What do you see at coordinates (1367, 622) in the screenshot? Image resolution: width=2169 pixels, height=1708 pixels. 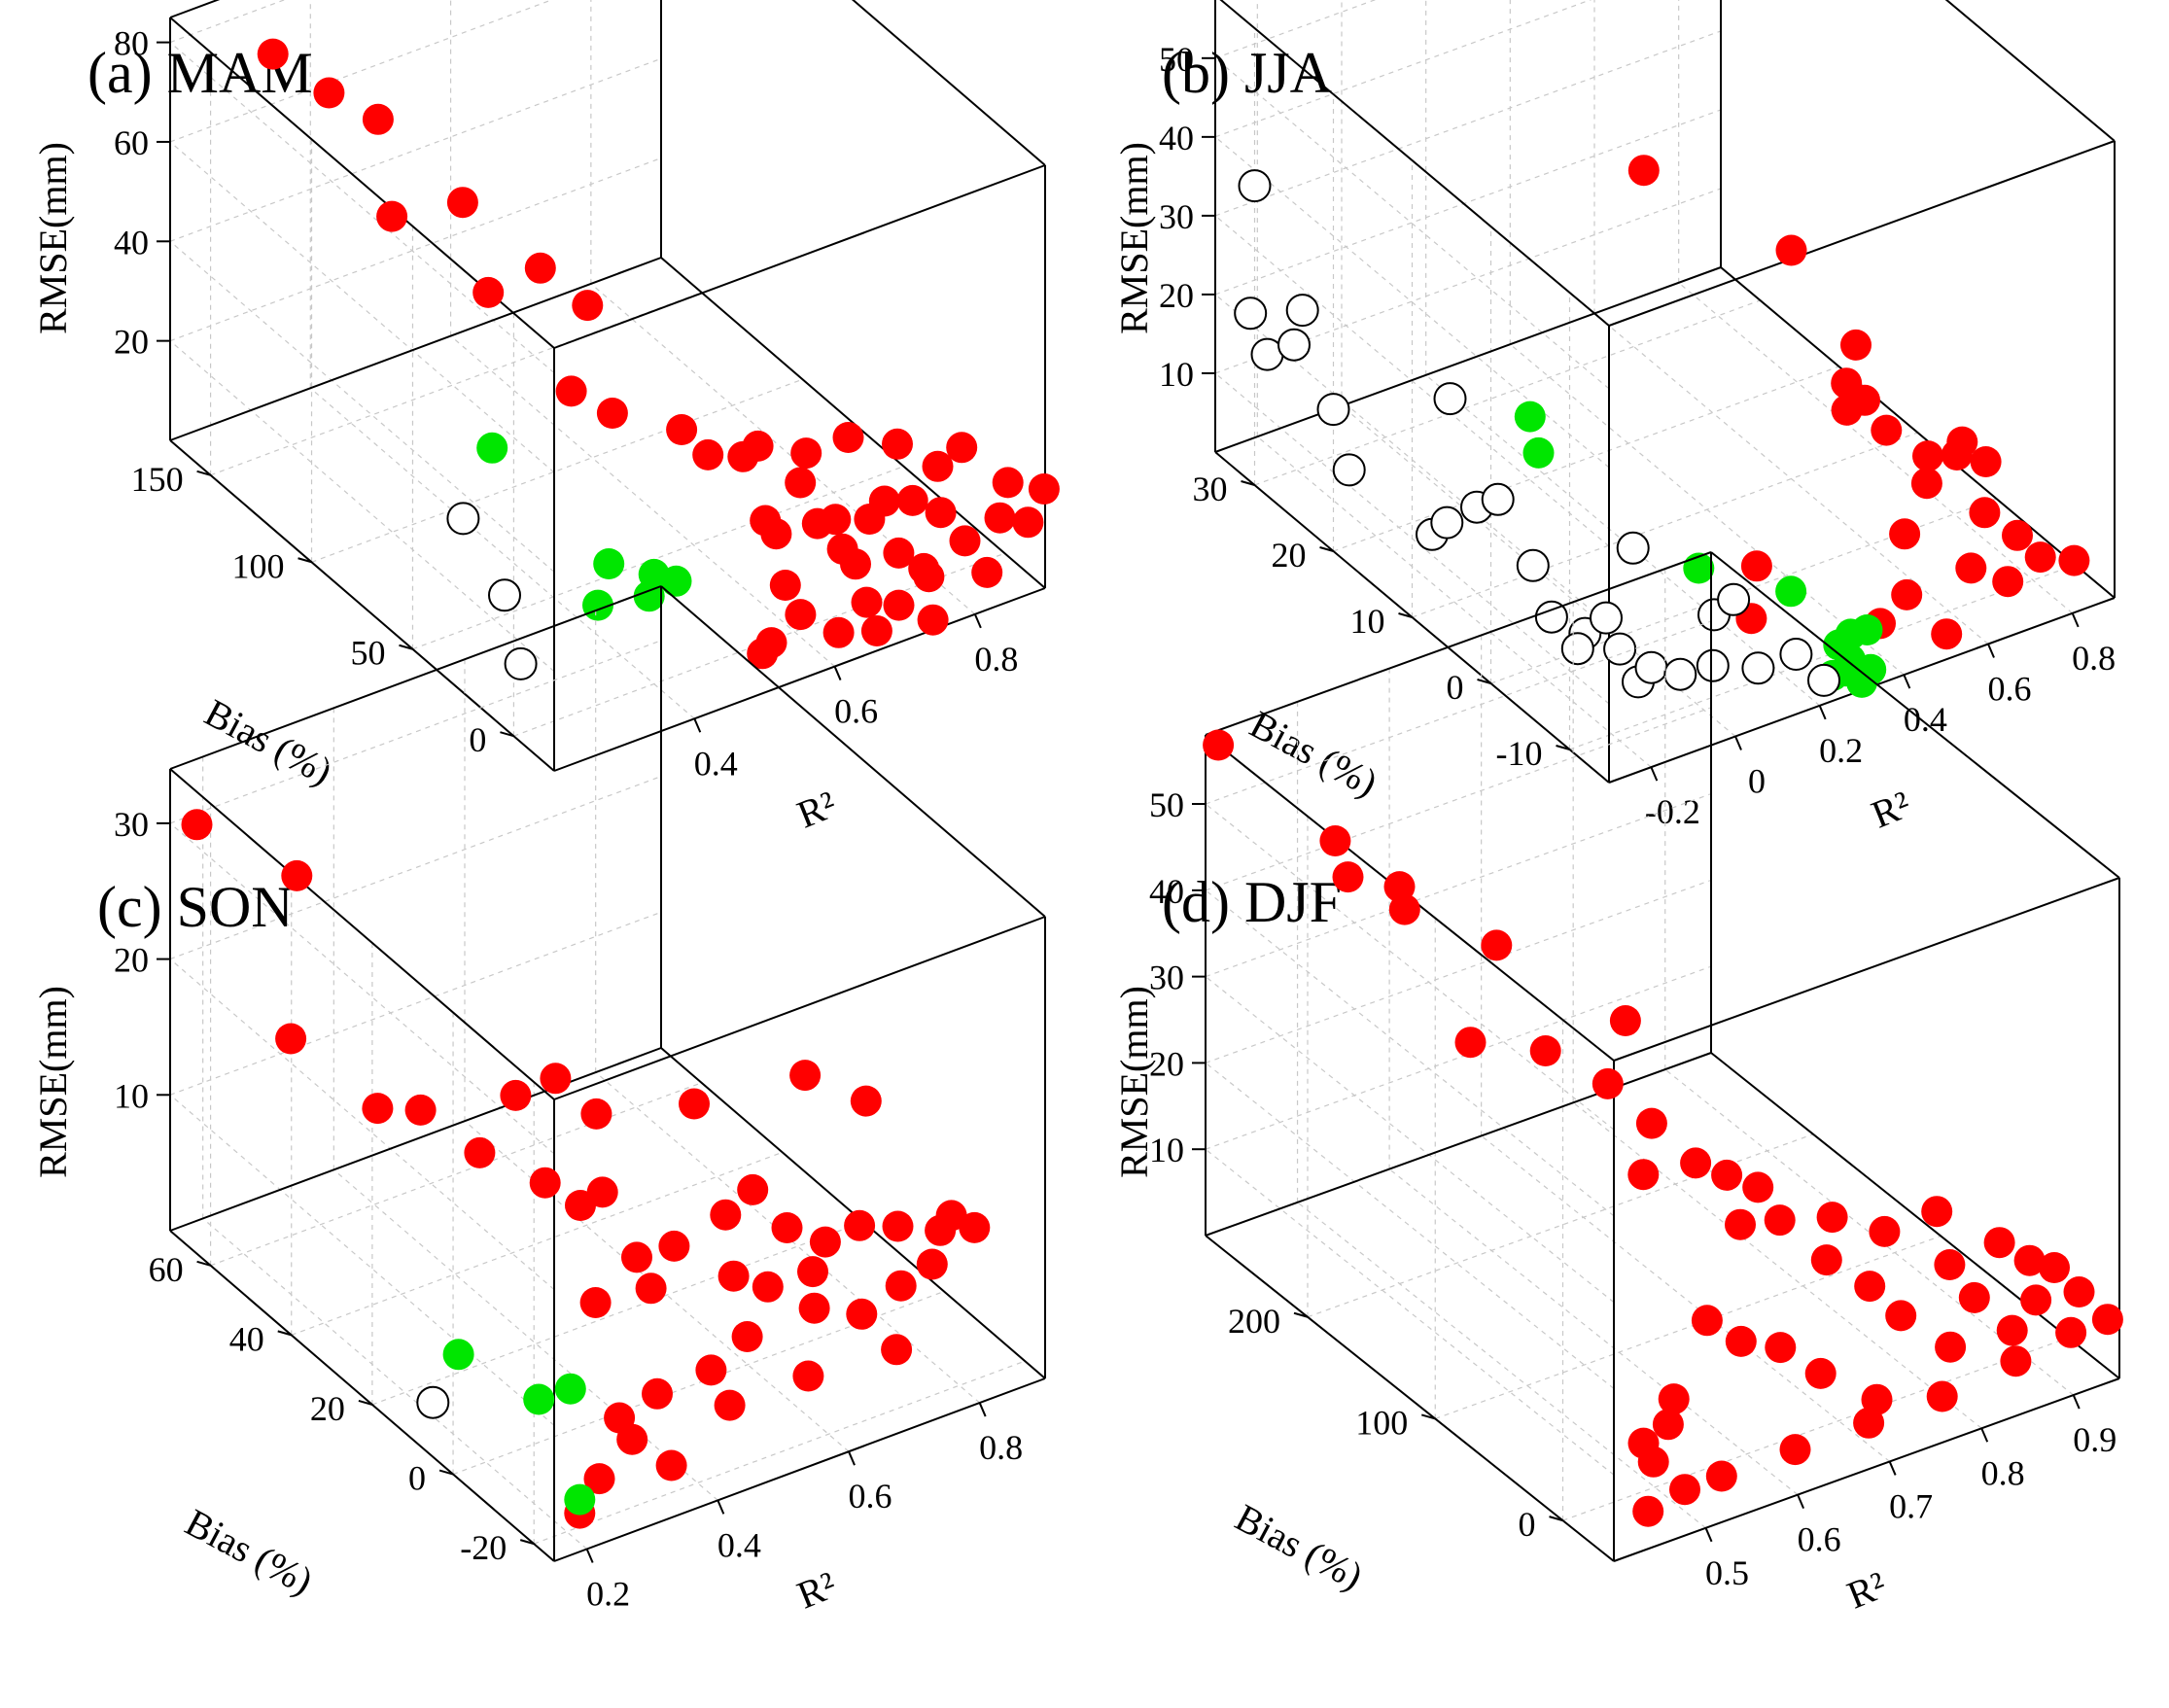 I see `y-tick-label: 10` at bounding box center [1367, 622].